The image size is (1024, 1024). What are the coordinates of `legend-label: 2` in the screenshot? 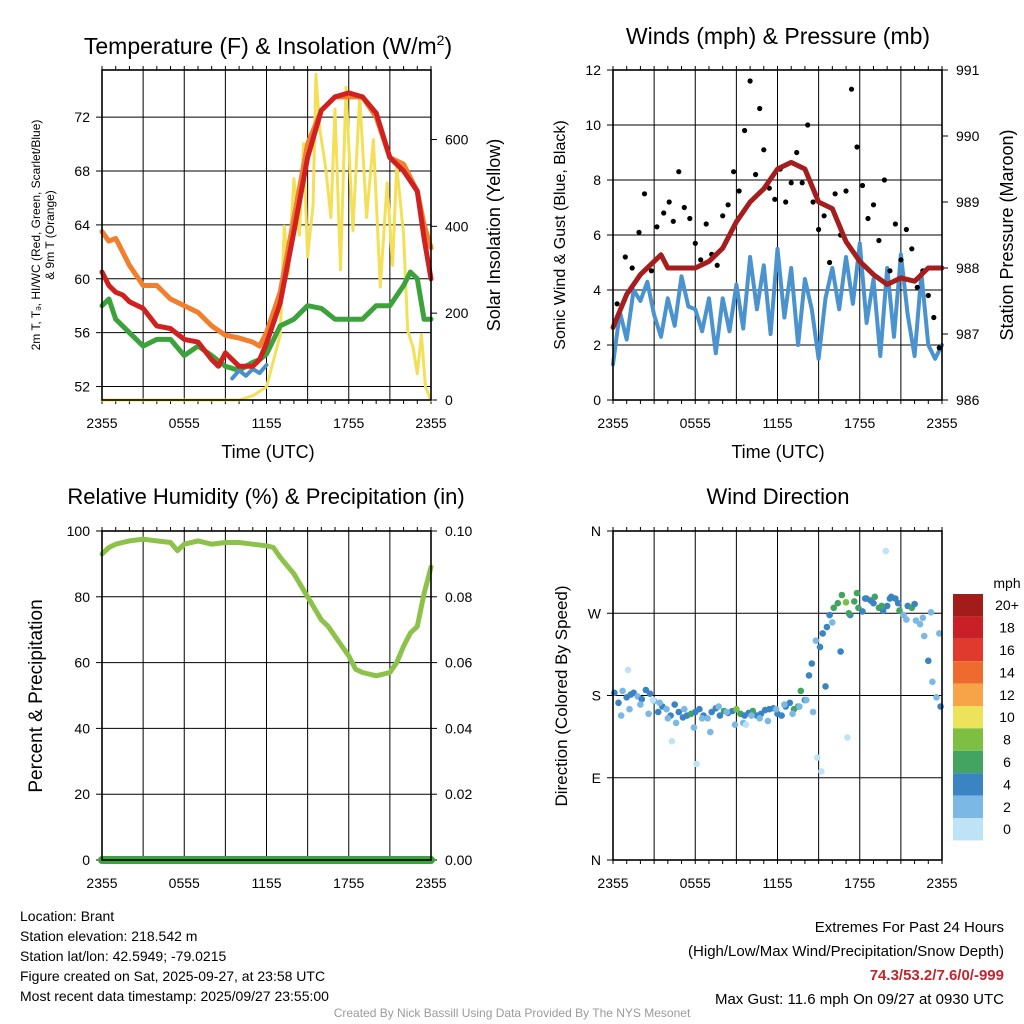 It's located at (1007, 807).